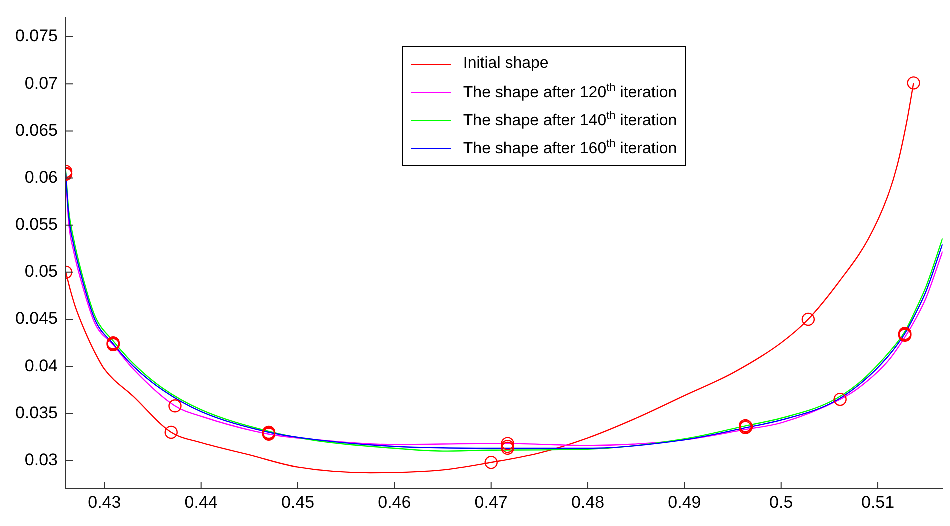 This screenshot has height=526, width=950. Describe the element at coordinates (36, 318) in the screenshot. I see `y-tick-label: 0.045` at that location.